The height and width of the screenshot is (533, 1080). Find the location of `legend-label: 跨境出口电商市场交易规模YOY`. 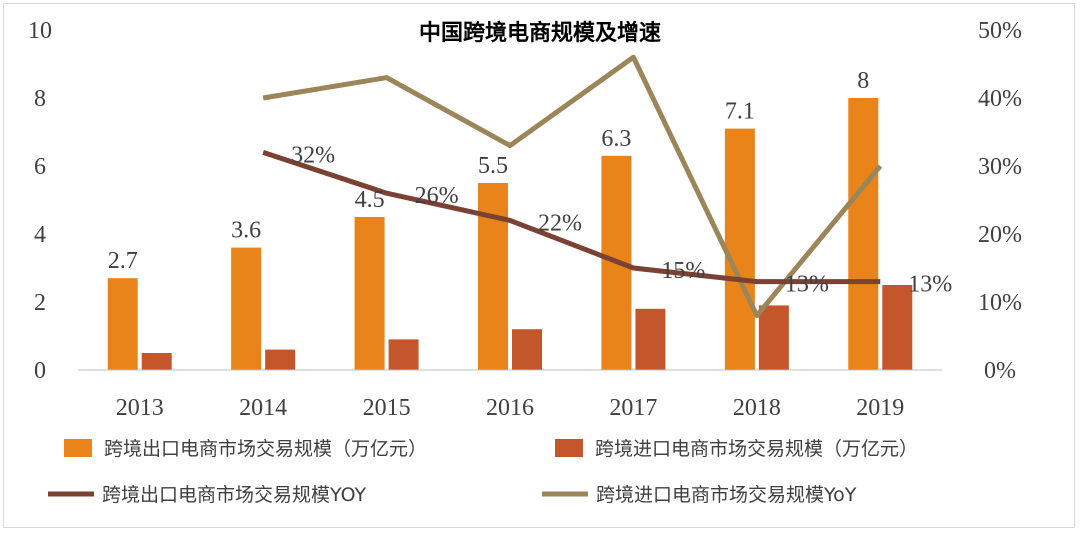

legend-label: 跨境出口电商市场交易规模YOY is located at coordinates (234, 495).